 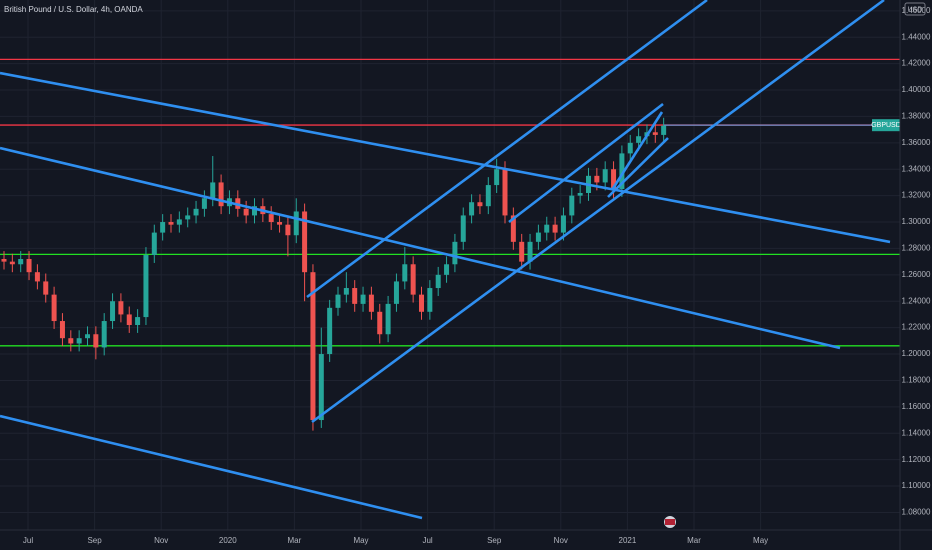 What do you see at coordinates (886, 125) in the screenshot?
I see `symbol: GBPUSD` at bounding box center [886, 125].